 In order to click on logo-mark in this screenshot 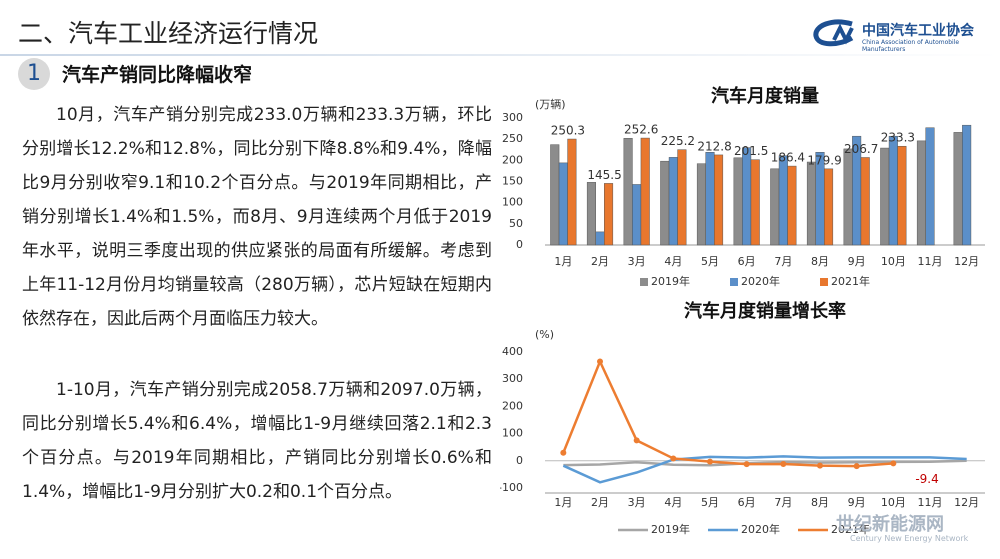, I will do `click(833, 33)`.